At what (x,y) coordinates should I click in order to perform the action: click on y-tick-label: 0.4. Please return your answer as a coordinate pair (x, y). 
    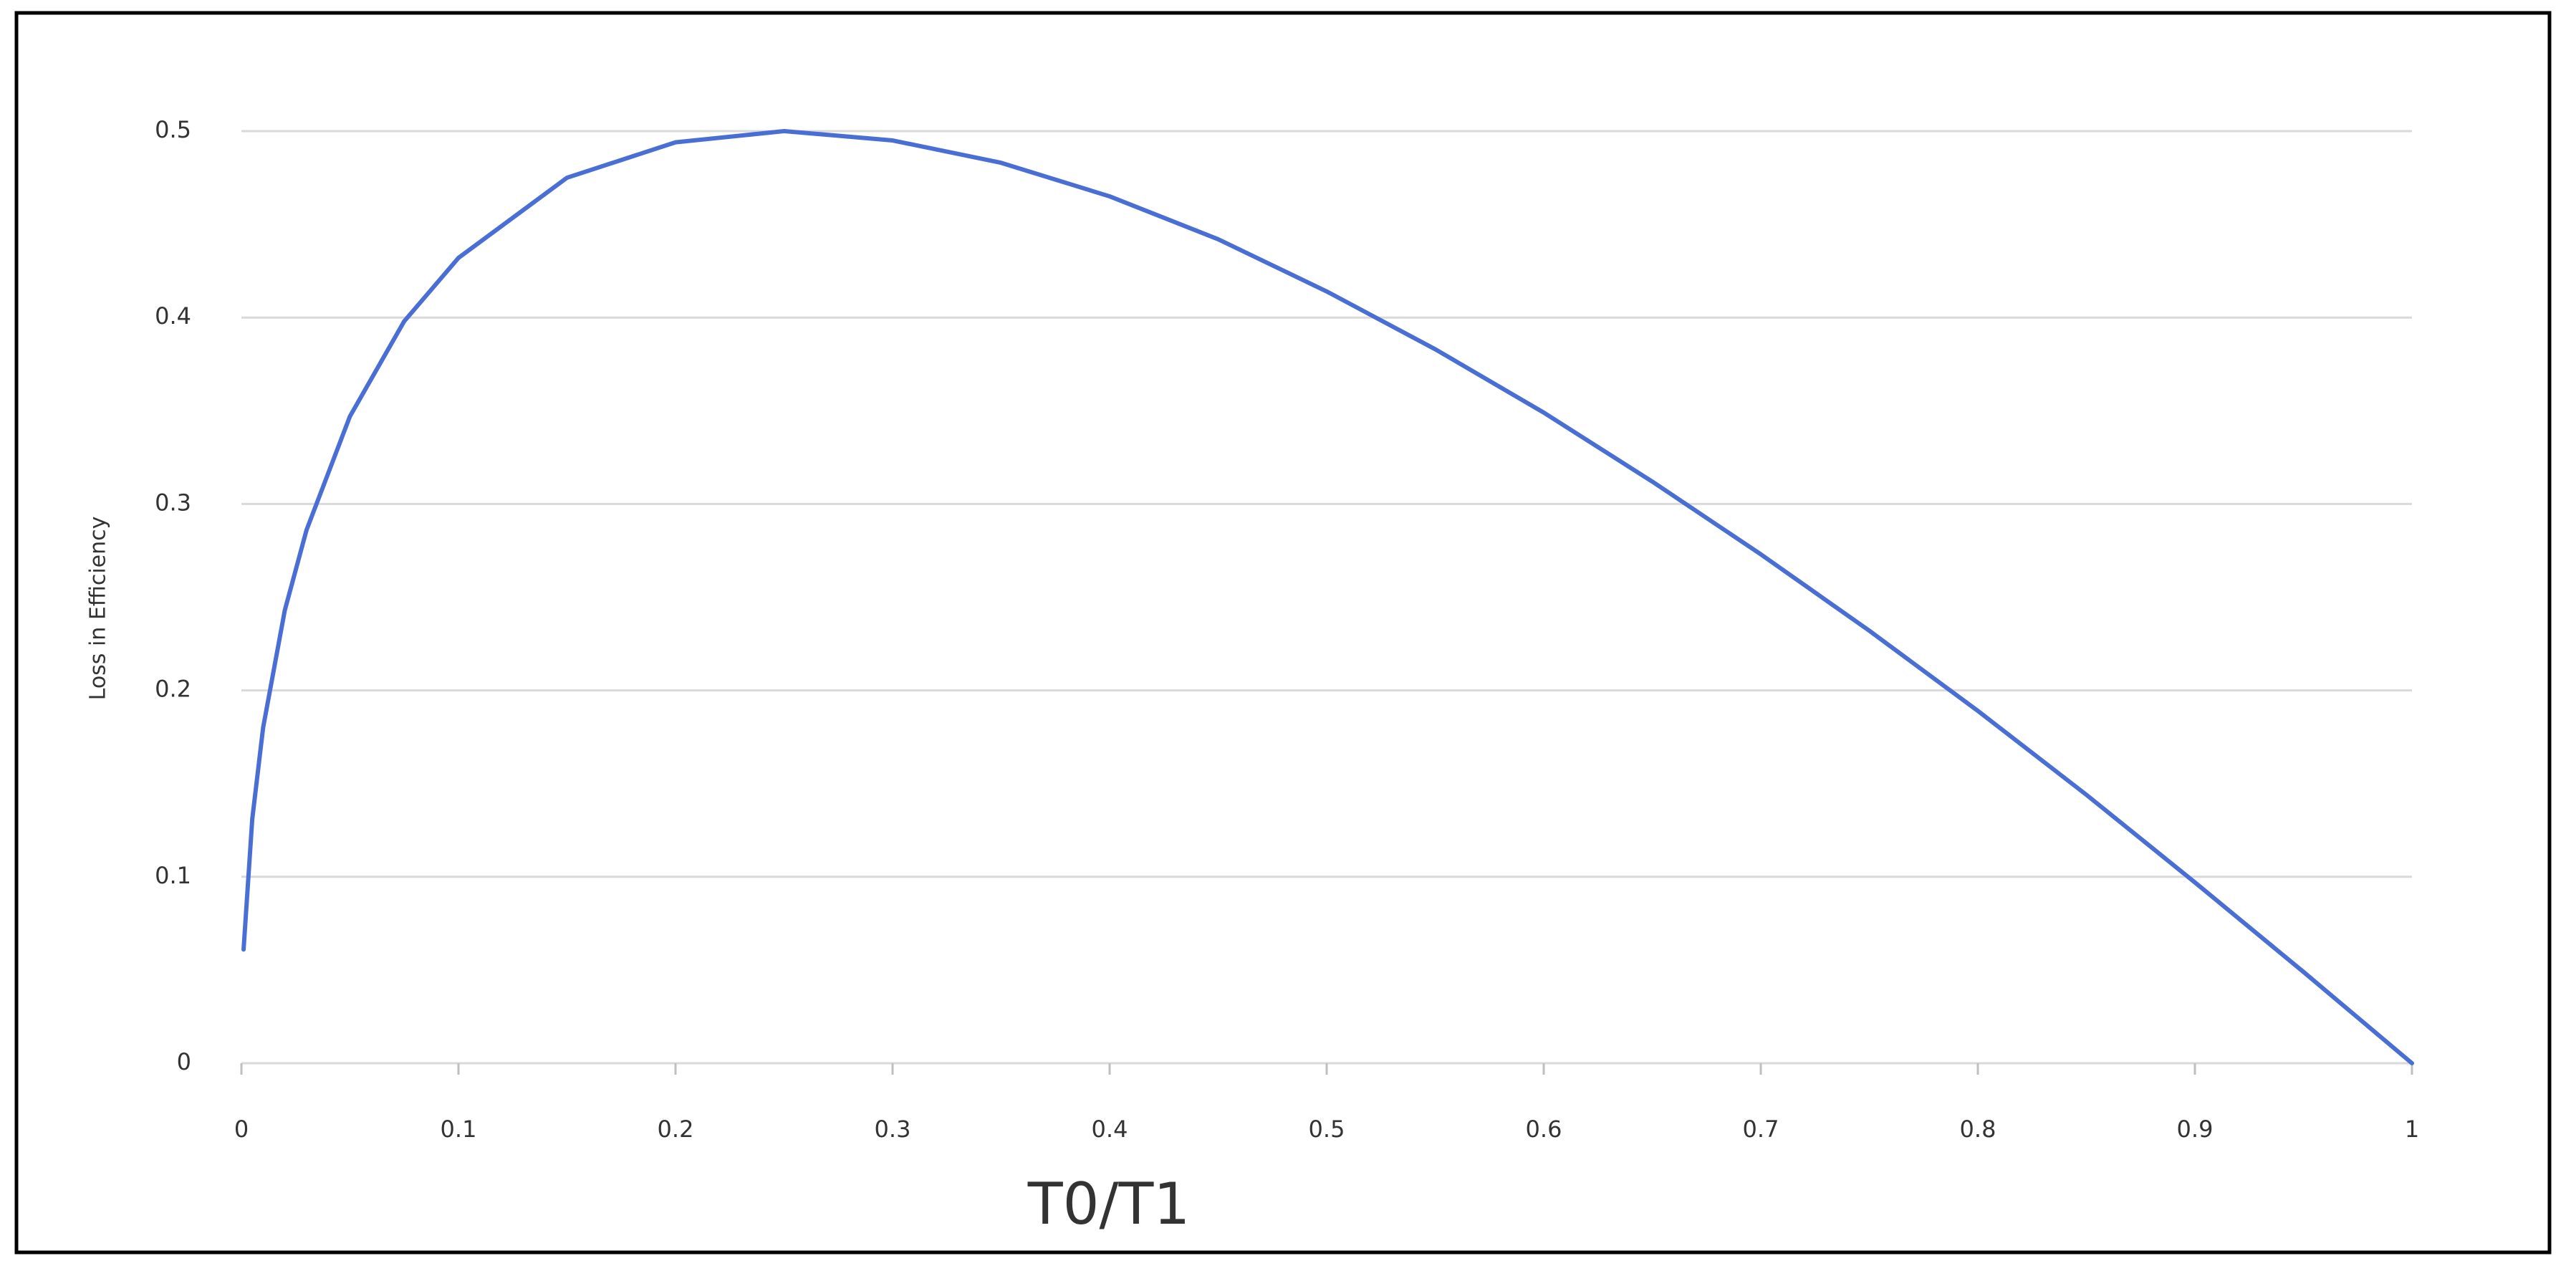
    Looking at the image, I should click on (173, 316).